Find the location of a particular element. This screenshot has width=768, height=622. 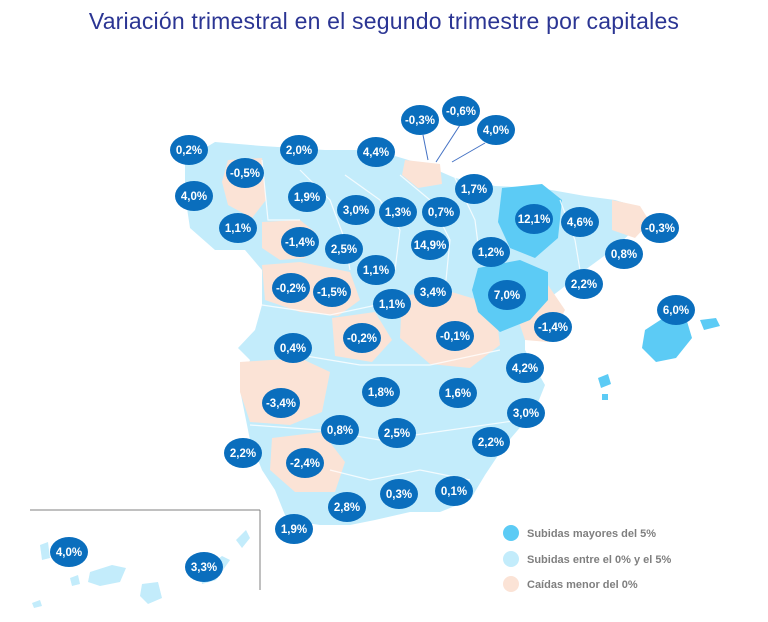

value-pamplona: 1,7% is located at coordinates (474, 190).